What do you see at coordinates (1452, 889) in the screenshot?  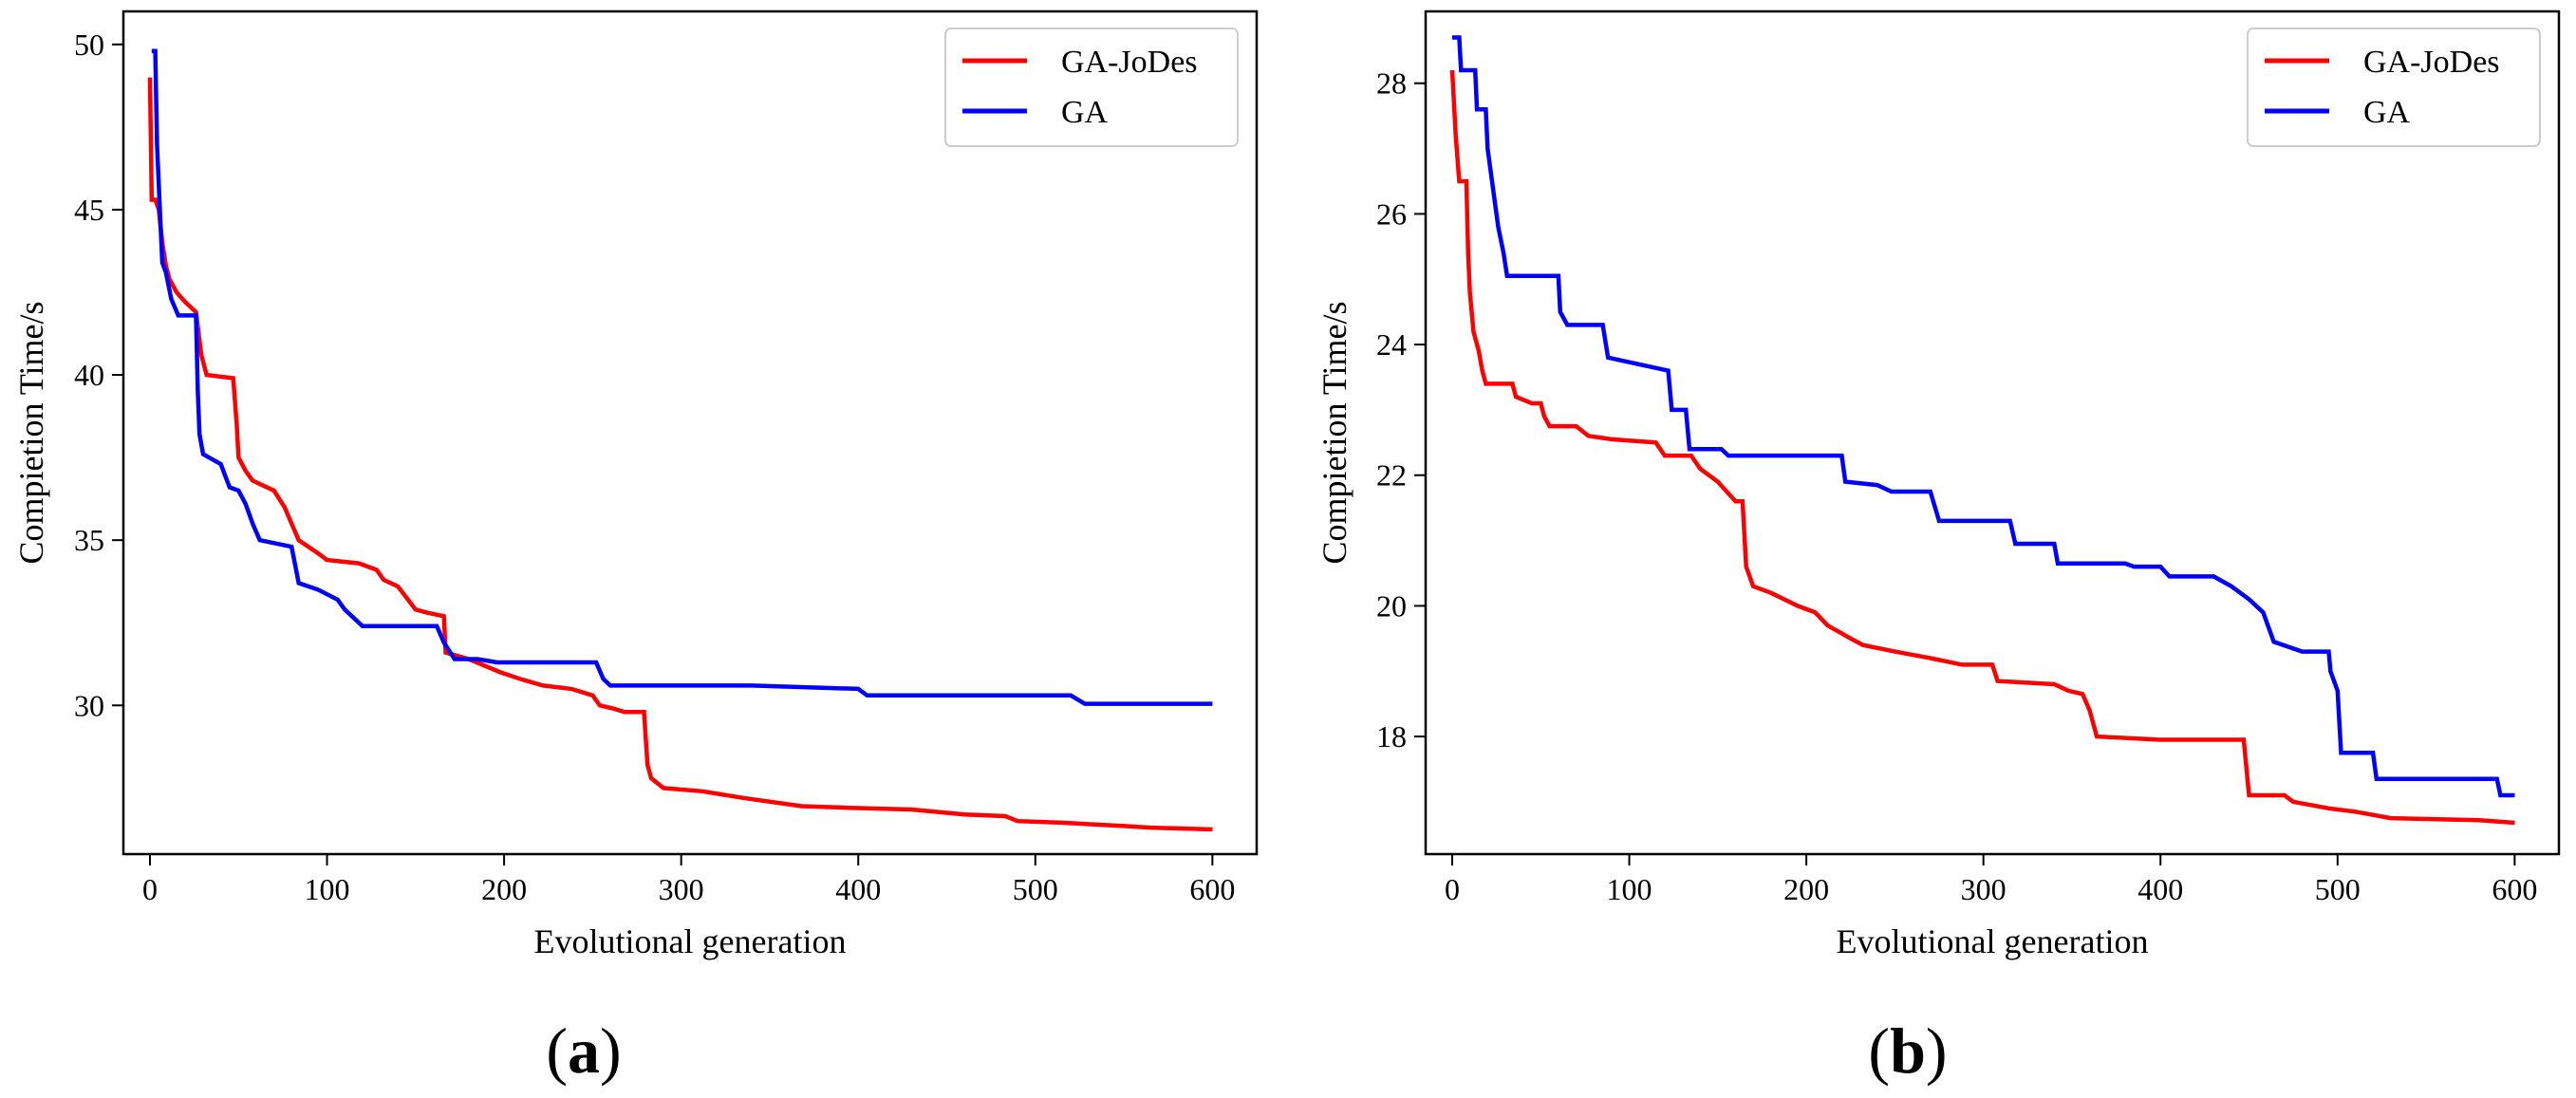 I see `chart-b-xtick-label: 0` at bounding box center [1452, 889].